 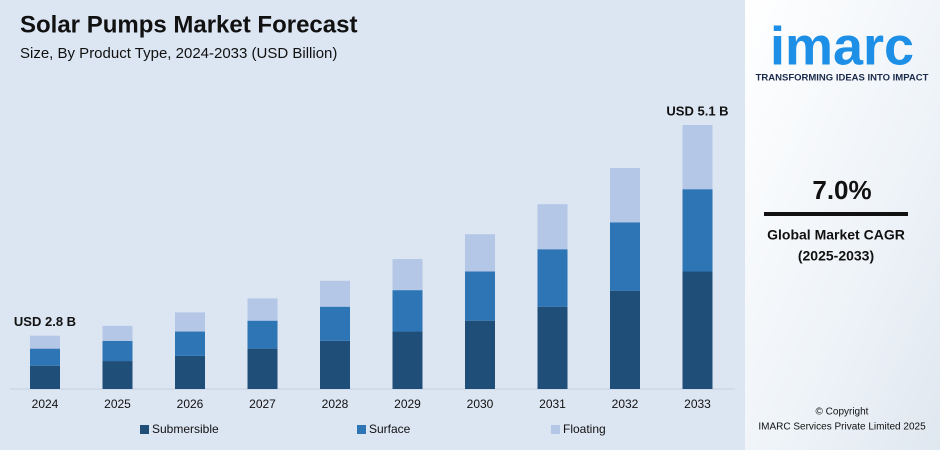 What do you see at coordinates (335, 404) in the screenshot?
I see `x-tick-label: 2028` at bounding box center [335, 404].